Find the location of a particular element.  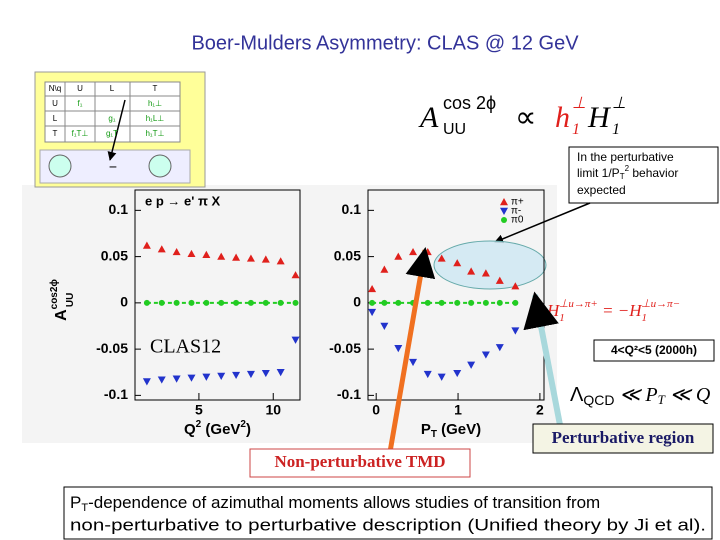

x-tick-label: 5 is located at coordinates (199, 410).